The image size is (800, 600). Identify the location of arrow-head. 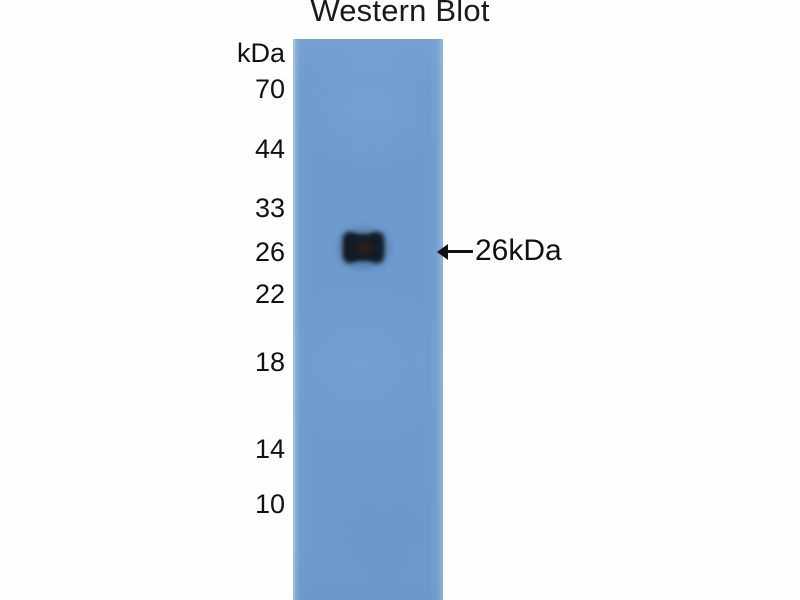
(442, 251).